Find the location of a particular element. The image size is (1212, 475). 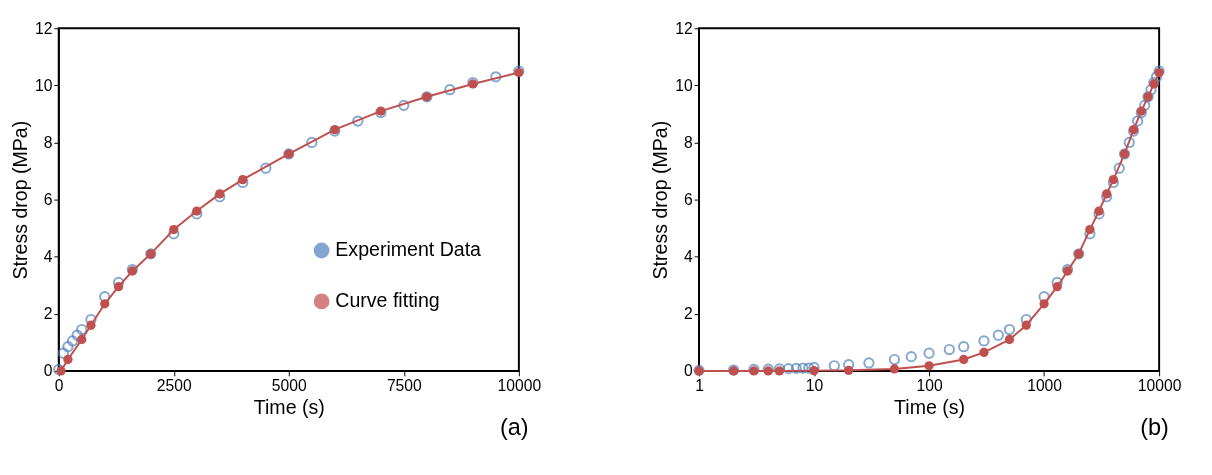

x-tick-label: 2500 is located at coordinates (174, 385).